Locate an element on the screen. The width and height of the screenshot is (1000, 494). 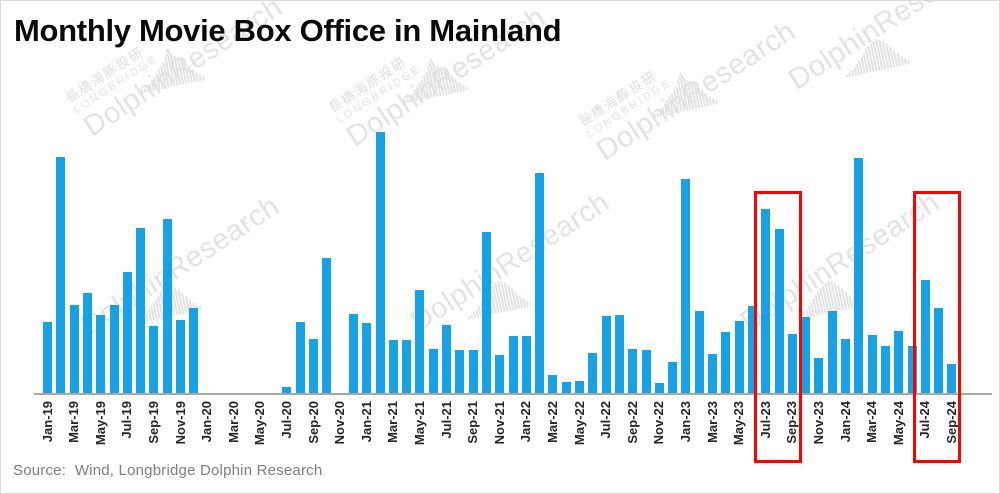
x-tick-Sep-19: Sep-19 is located at coordinates (153, 422).